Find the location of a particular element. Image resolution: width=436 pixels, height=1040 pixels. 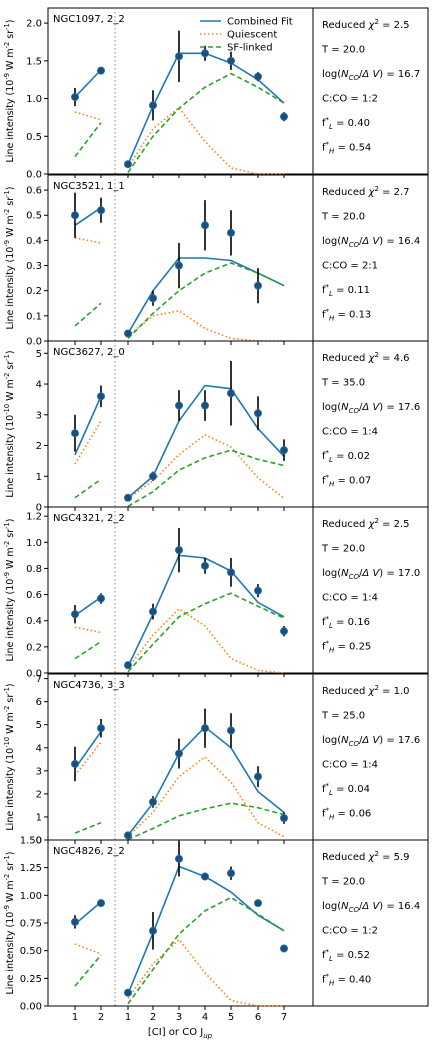

y-tick-label: 0.3 is located at coordinates (34, 266).